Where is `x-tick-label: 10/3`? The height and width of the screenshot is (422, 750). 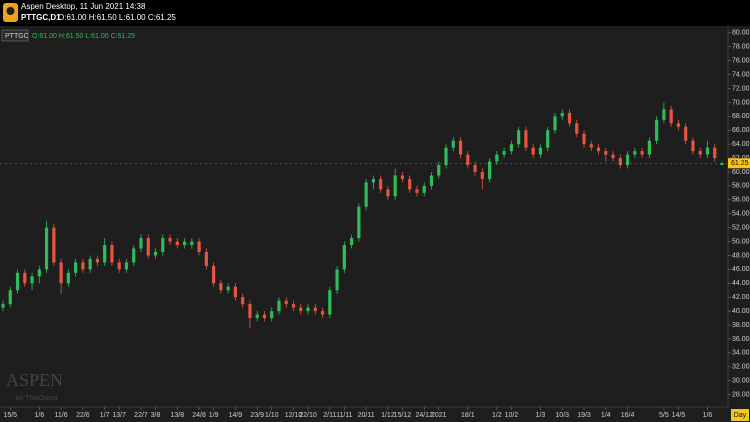
x-tick-label: 10/3 is located at coordinates (562, 415).